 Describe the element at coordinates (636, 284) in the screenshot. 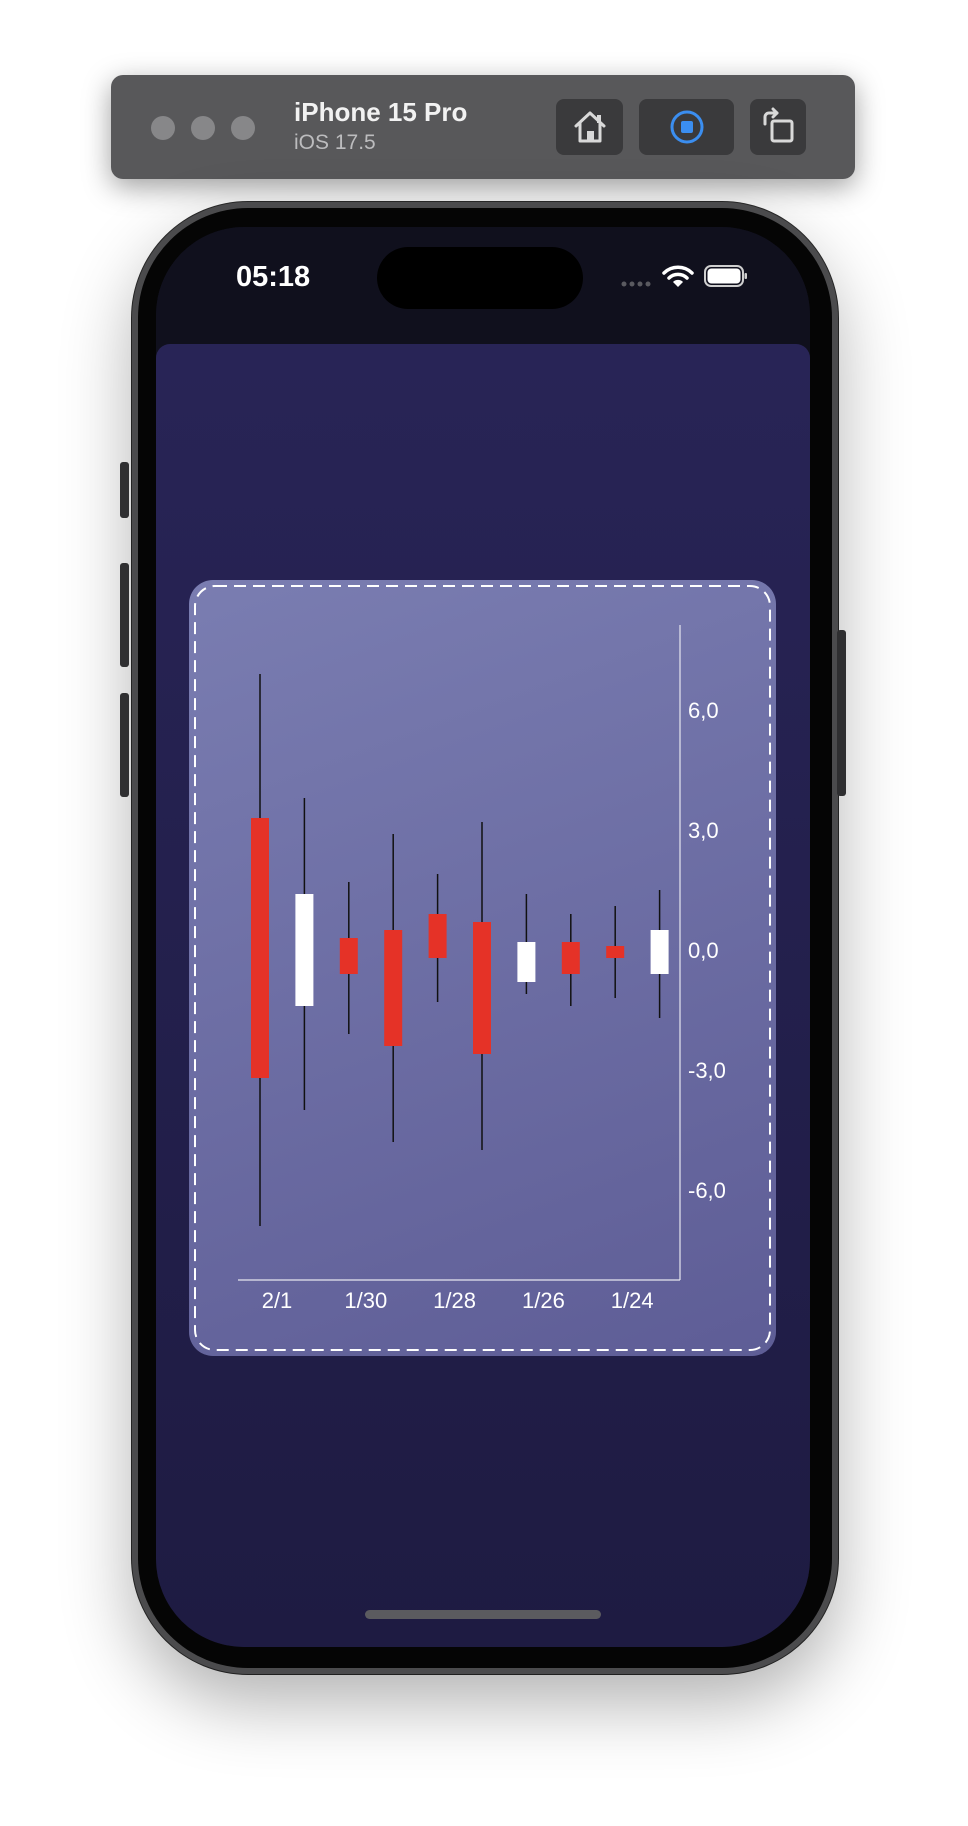

I see `signal-icon` at that location.